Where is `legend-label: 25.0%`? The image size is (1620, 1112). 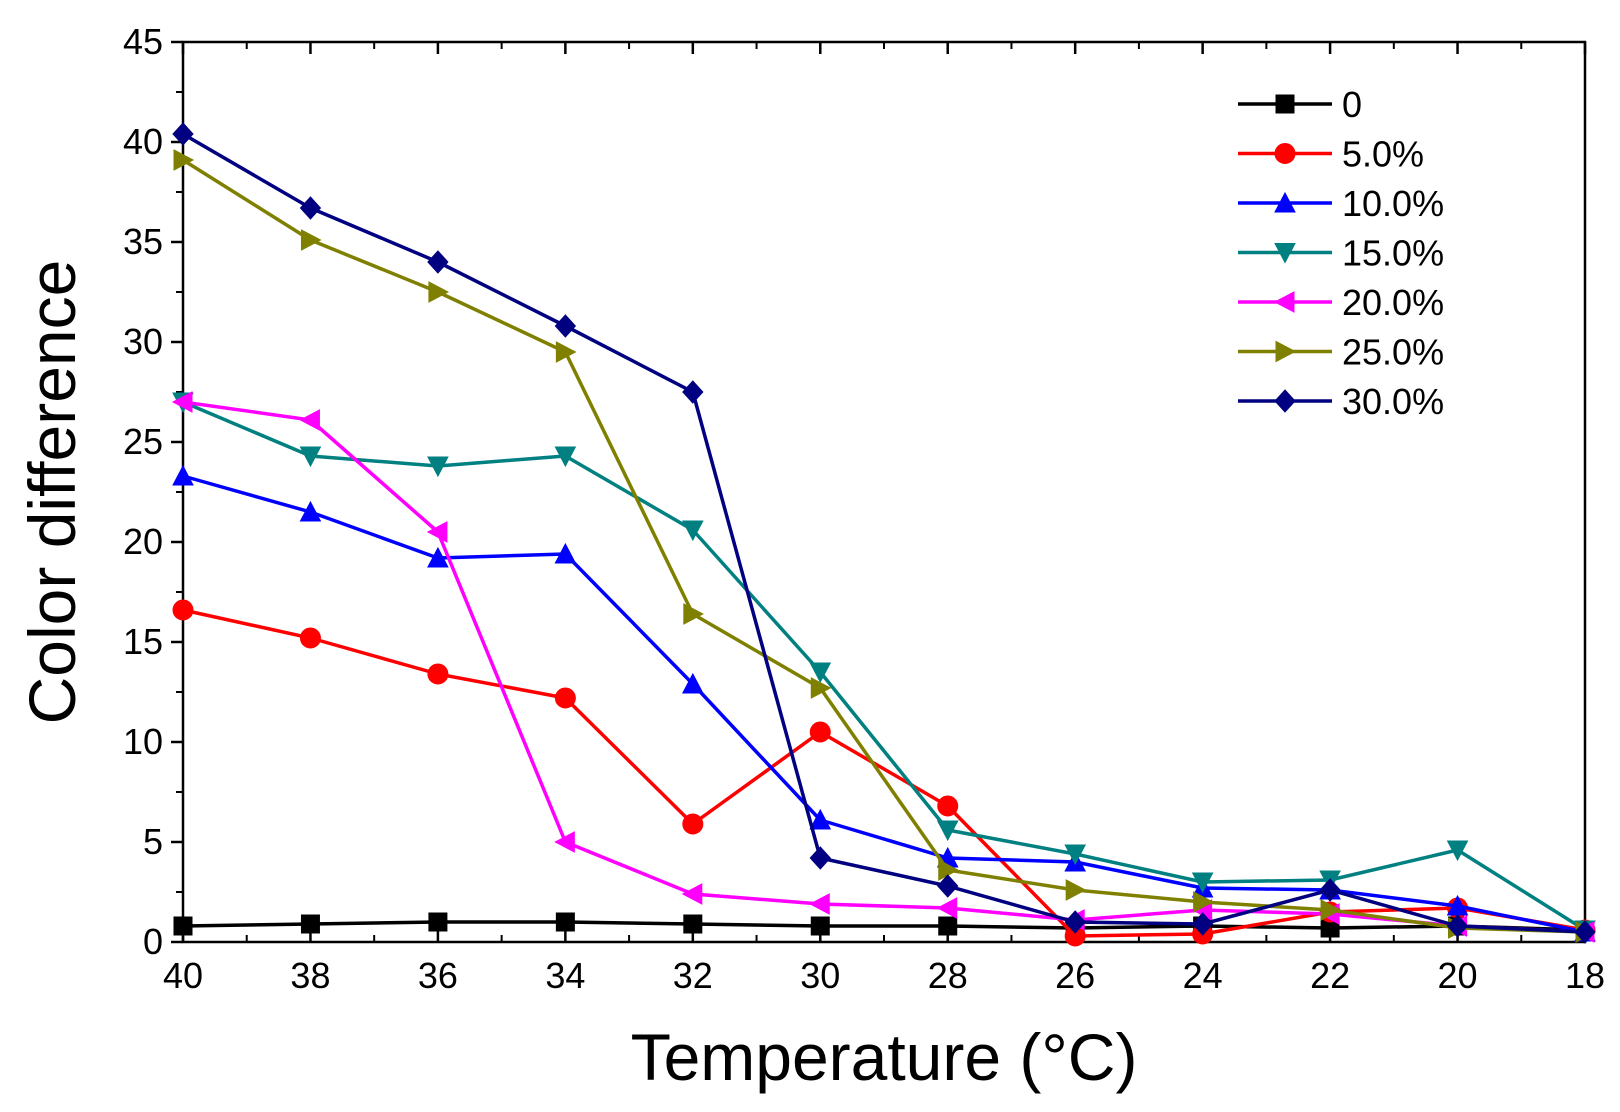
legend-label: 25.0% is located at coordinates (1393, 352).